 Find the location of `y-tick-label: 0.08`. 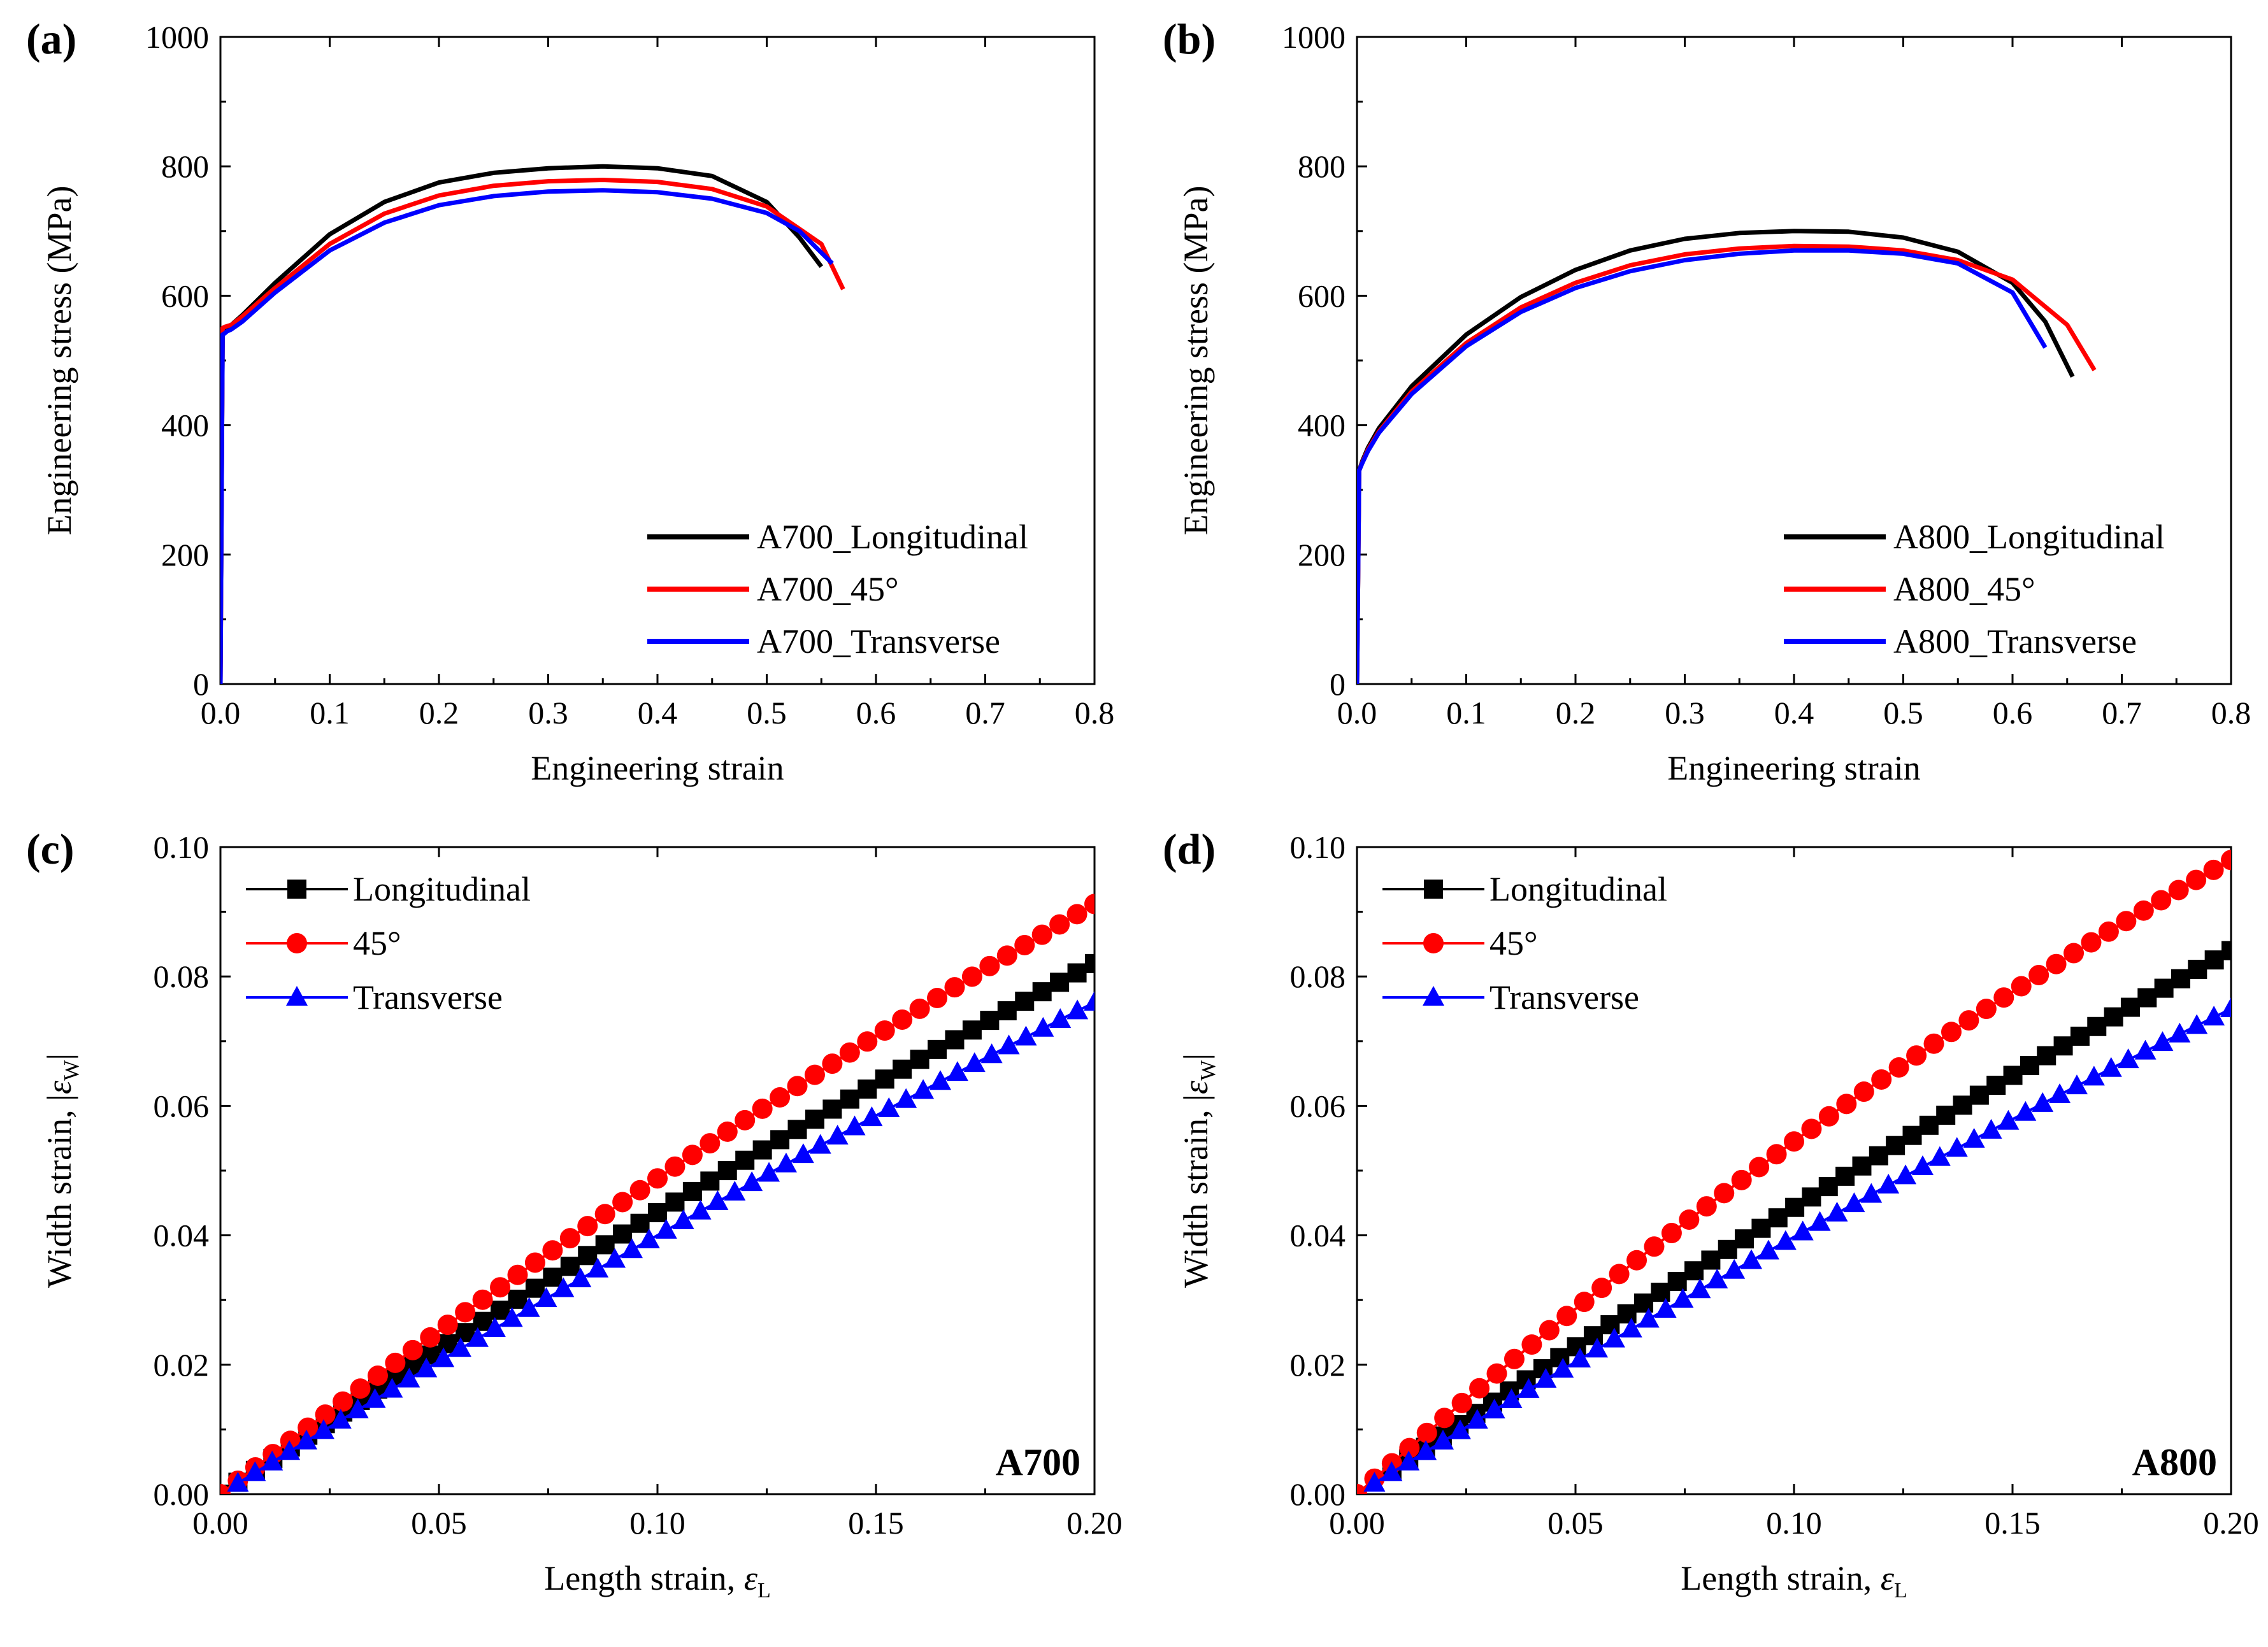

y-tick-label: 0.08 is located at coordinates (1318, 976).